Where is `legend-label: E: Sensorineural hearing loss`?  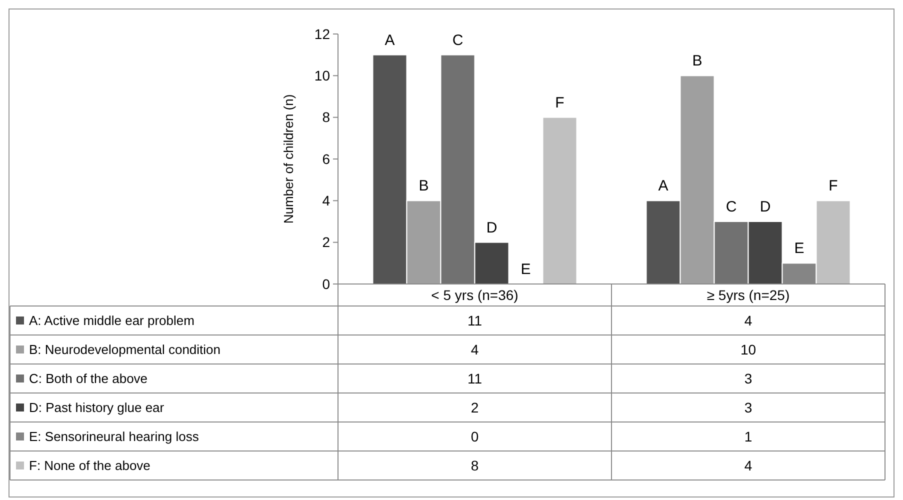 legend-label: E: Sensorineural hearing loss is located at coordinates (114, 436).